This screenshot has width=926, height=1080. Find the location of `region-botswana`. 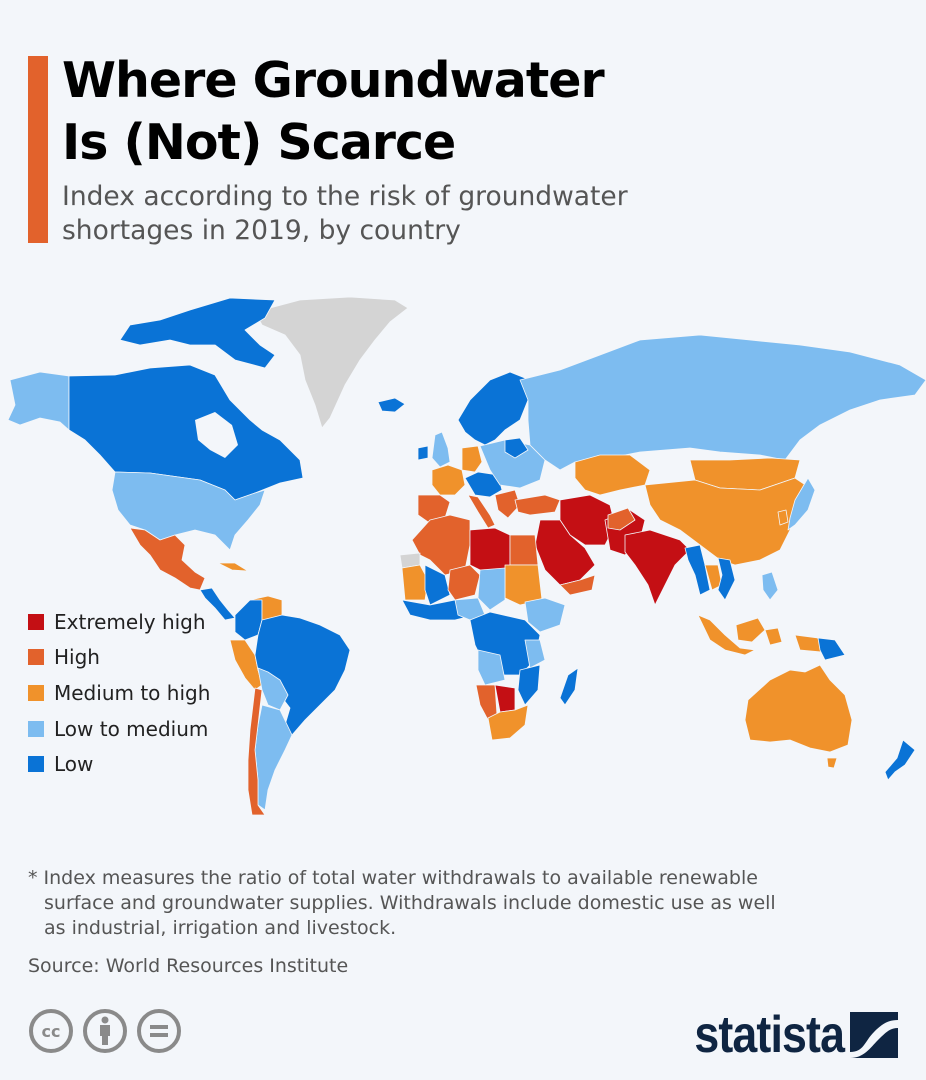

region-botswana is located at coordinates (505, 698).